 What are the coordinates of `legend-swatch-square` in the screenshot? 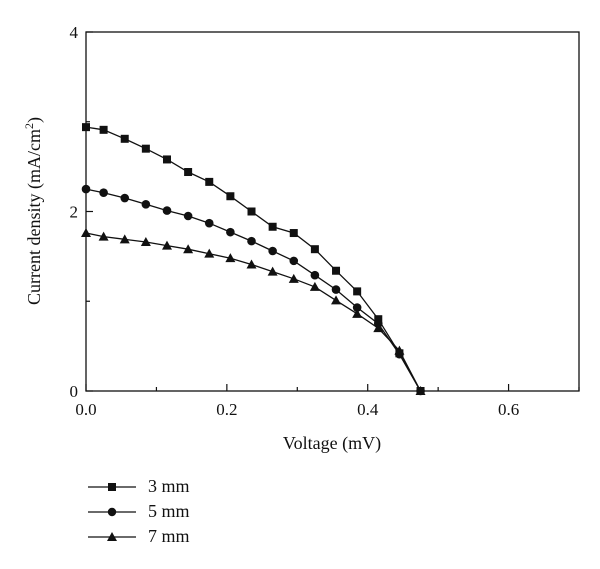 It's located at (112, 486).